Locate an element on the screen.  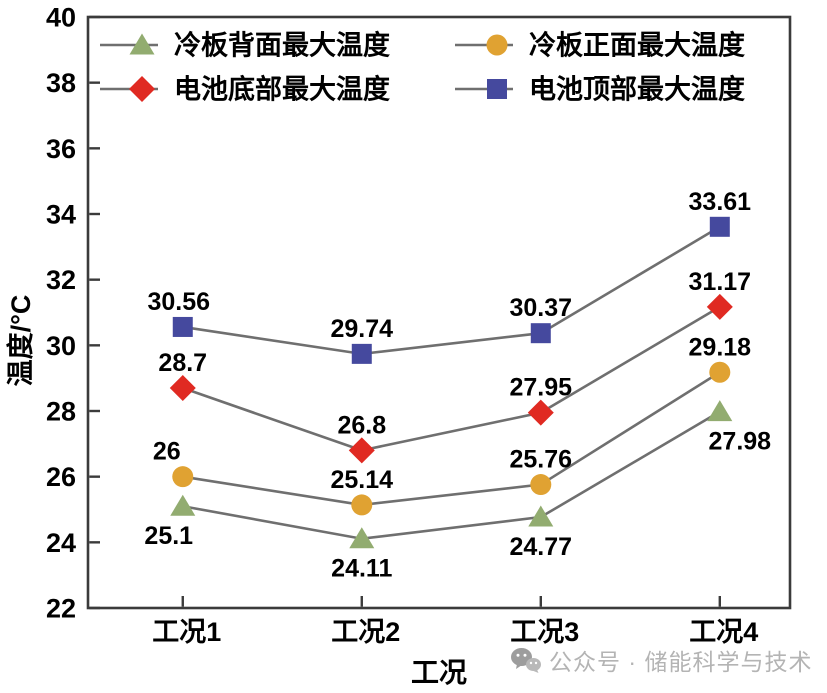
legend-marker-square is located at coordinates (497, 89).